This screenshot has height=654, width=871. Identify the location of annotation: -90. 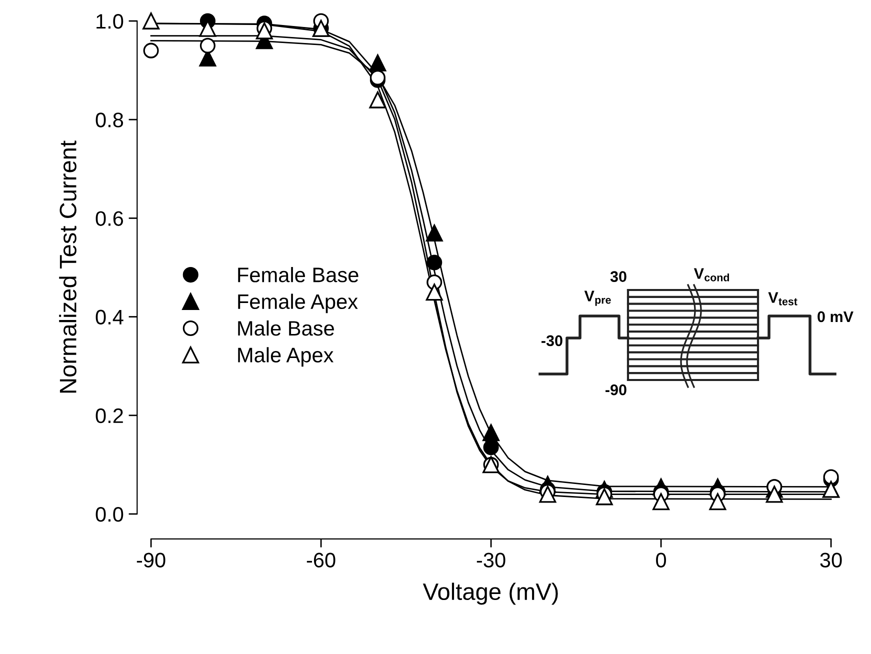
(616, 390).